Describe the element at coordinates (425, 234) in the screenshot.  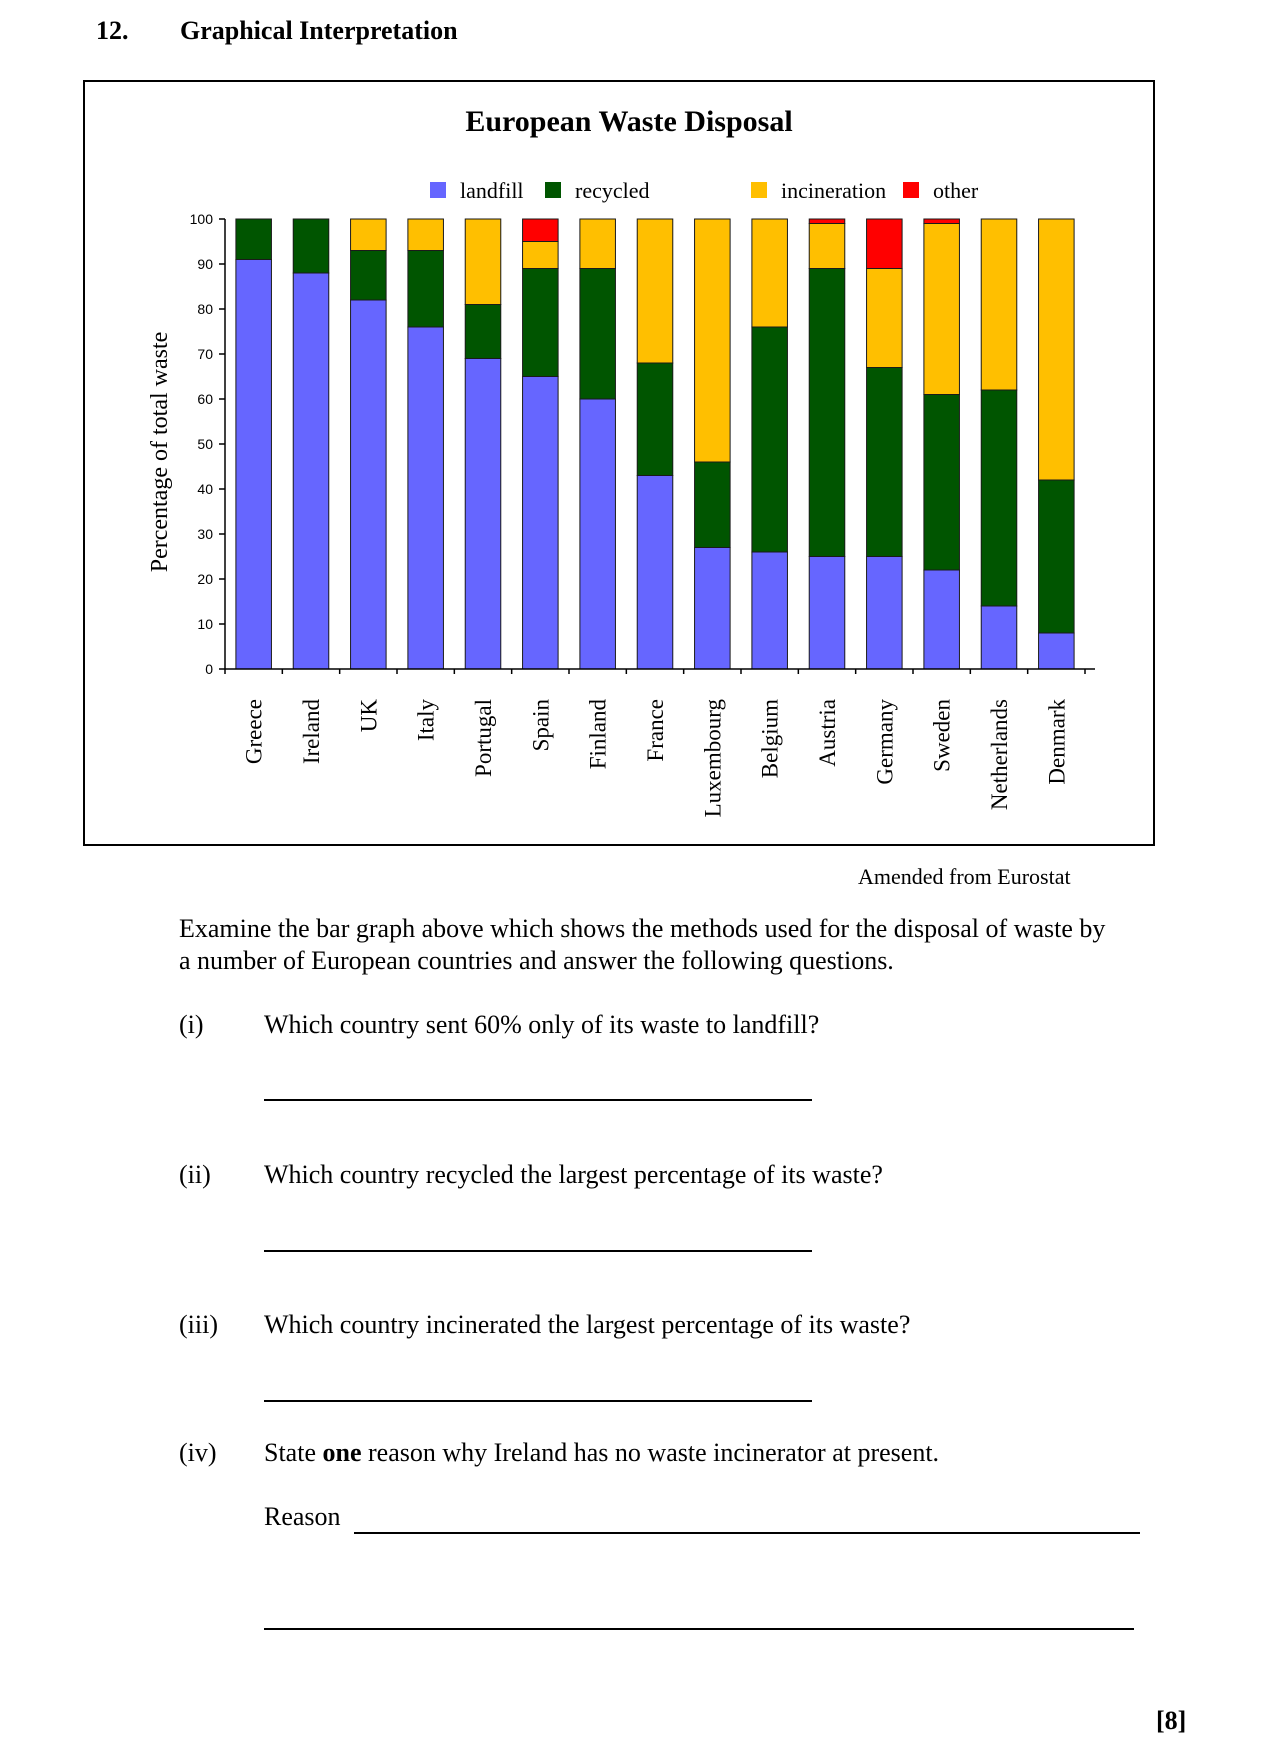
I see `bar-italy-incineration` at that location.